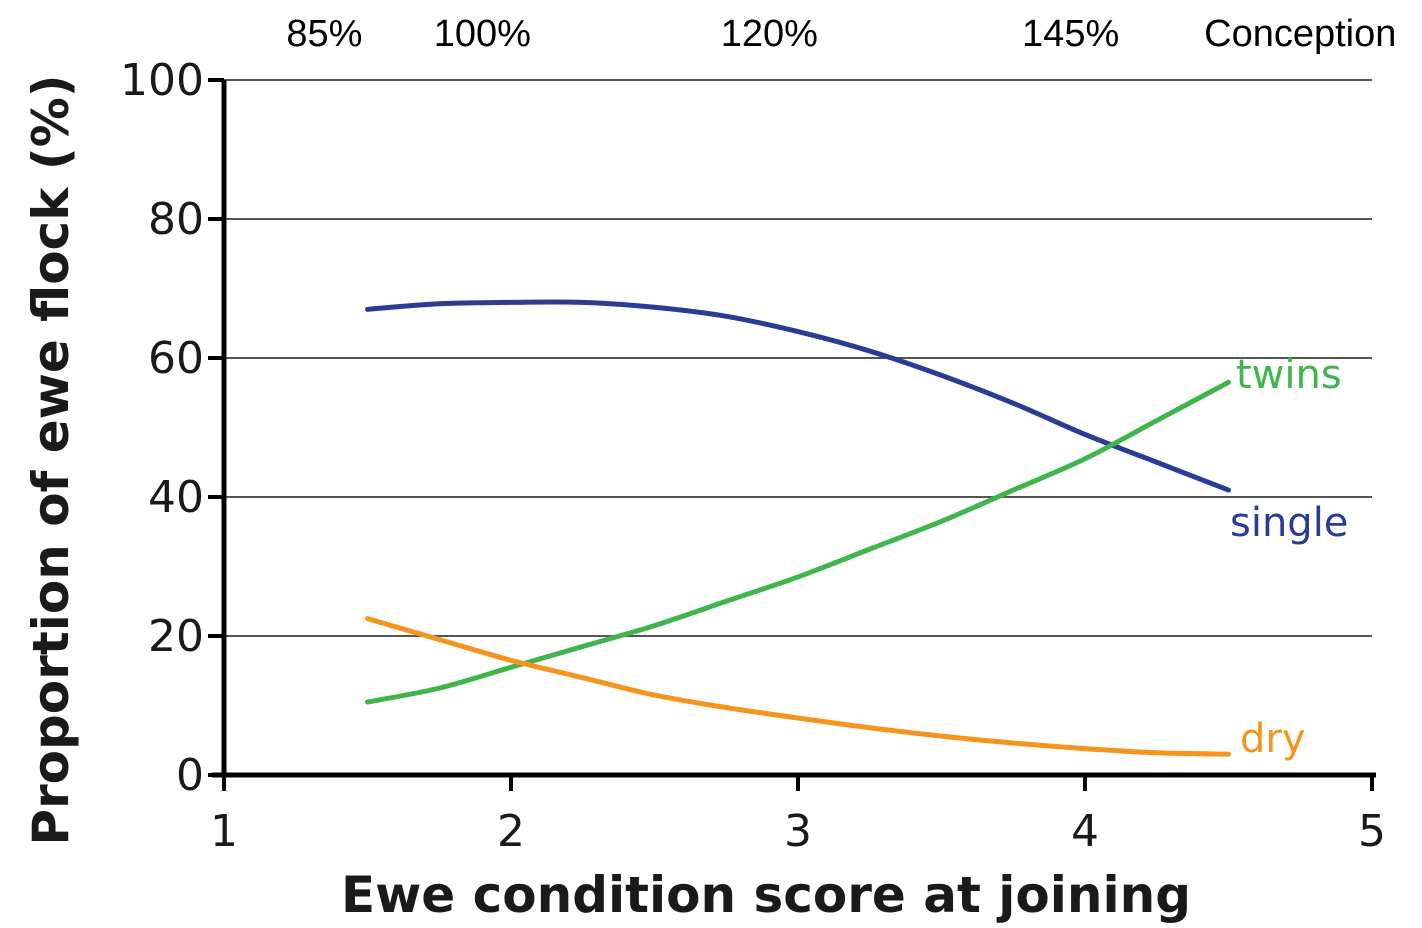 The height and width of the screenshot is (928, 1422). Describe the element at coordinates (1085, 831) in the screenshot. I see `x-tick-label-4: 4` at that location.